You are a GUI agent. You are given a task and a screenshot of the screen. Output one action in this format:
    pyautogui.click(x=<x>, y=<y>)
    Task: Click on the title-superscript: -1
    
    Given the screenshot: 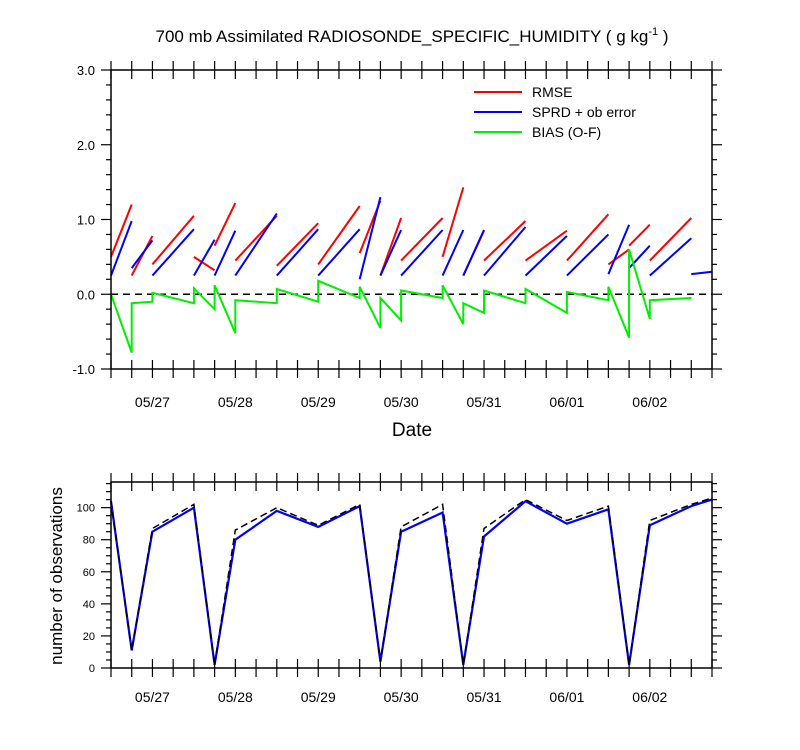 What is the action you would take?
    pyautogui.click(x=653, y=32)
    